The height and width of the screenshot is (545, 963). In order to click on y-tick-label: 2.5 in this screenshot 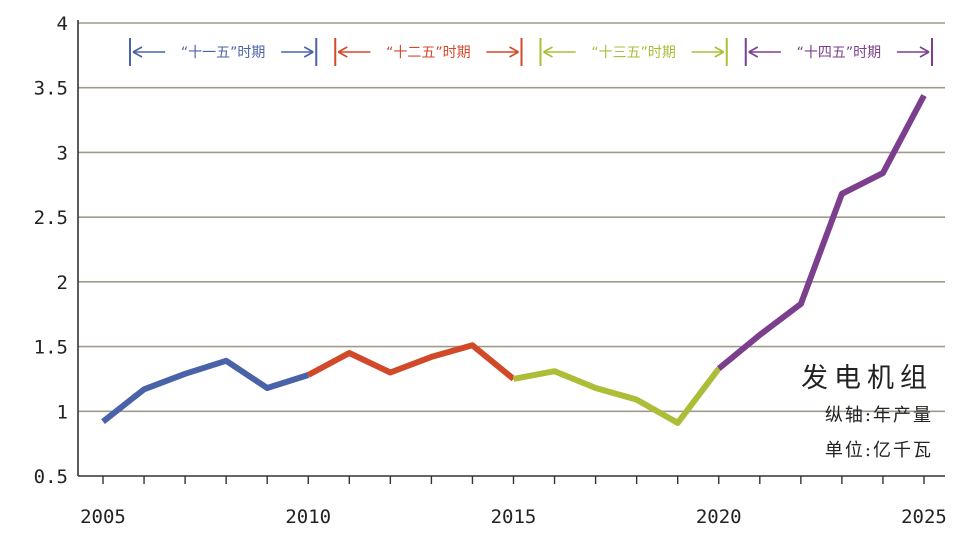, I will do `click(51, 218)`.